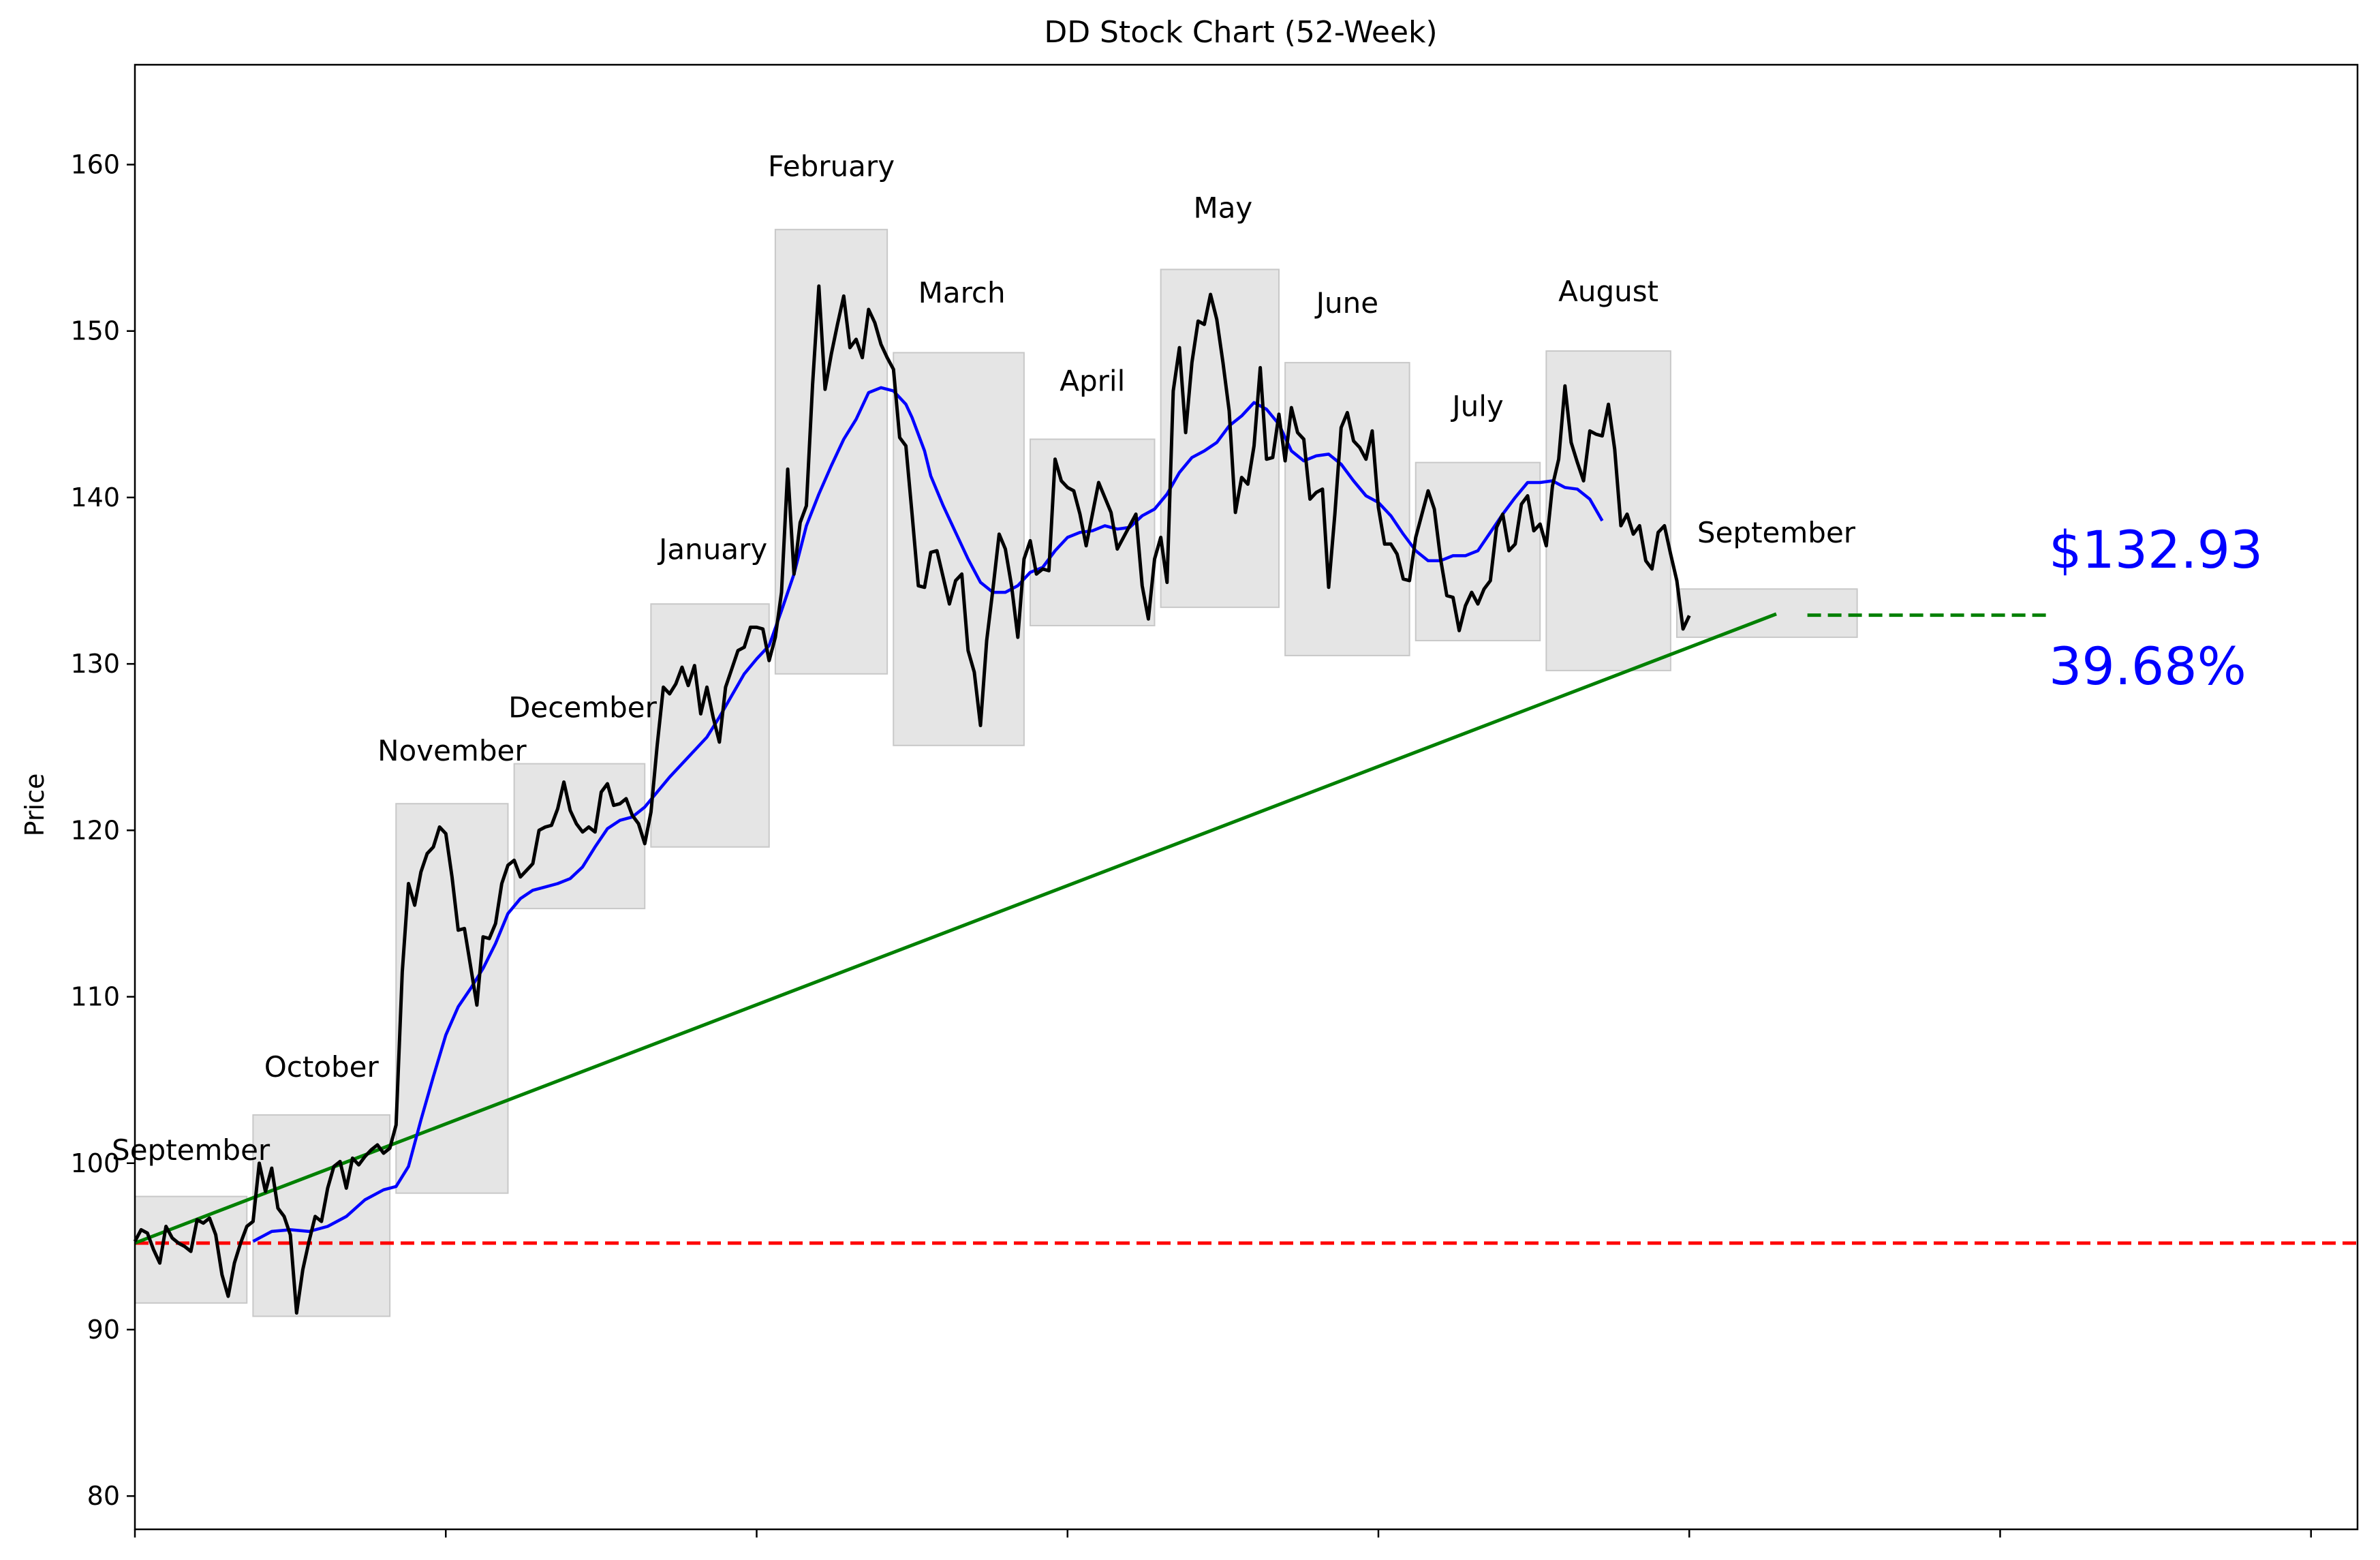 Image resolution: width=2380 pixels, height=1560 pixels. What do you see at coordinates (712, 549) in the screenshot?
I see `month-label: January` at bounding box center [712, 549].